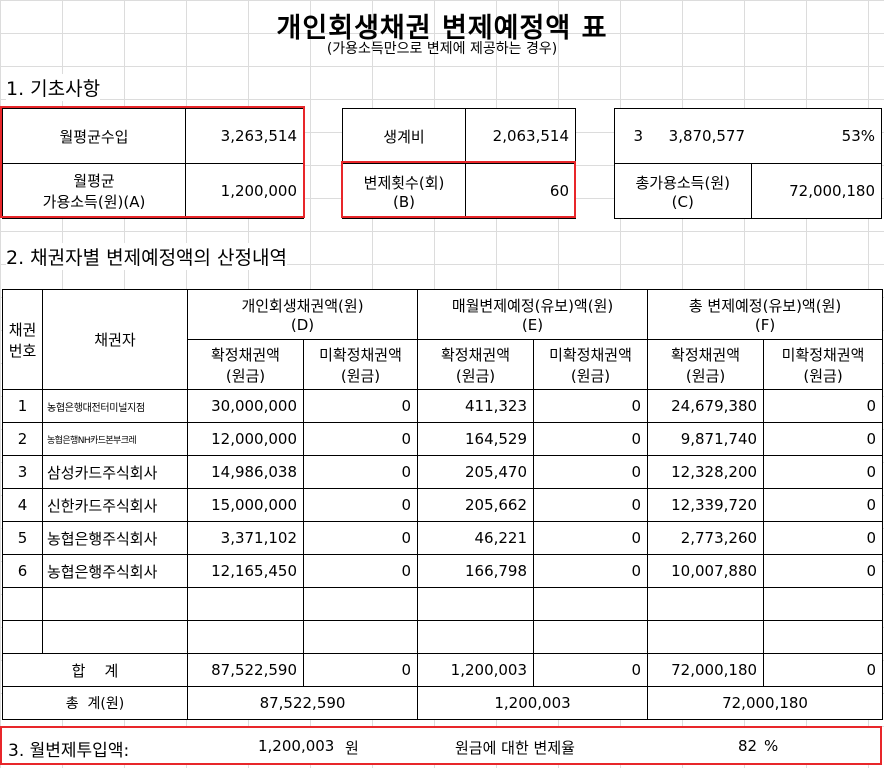 This screenshot has height=768, width=884. Describe the element at coordinates (476, 406) in the screenshot. I see `row-e-confirmed: 411,323` at that location.